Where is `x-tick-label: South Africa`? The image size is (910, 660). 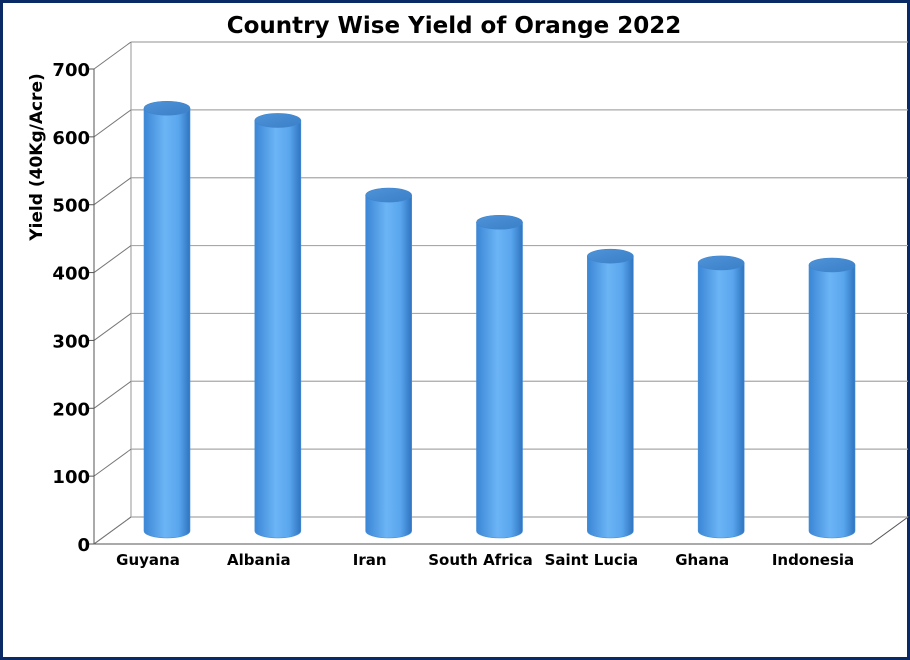 x-tick-label: South Africa is located at coordinates (480, 560).